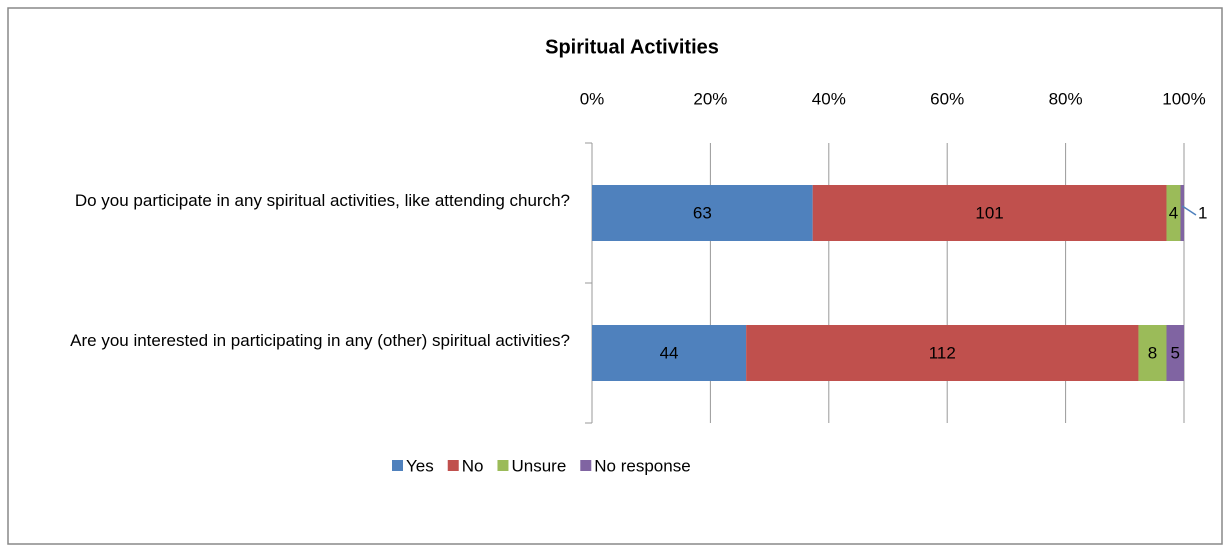 This screenshot has width=1230, height=552. I want to click on legend-label: No, so click(473, 465).